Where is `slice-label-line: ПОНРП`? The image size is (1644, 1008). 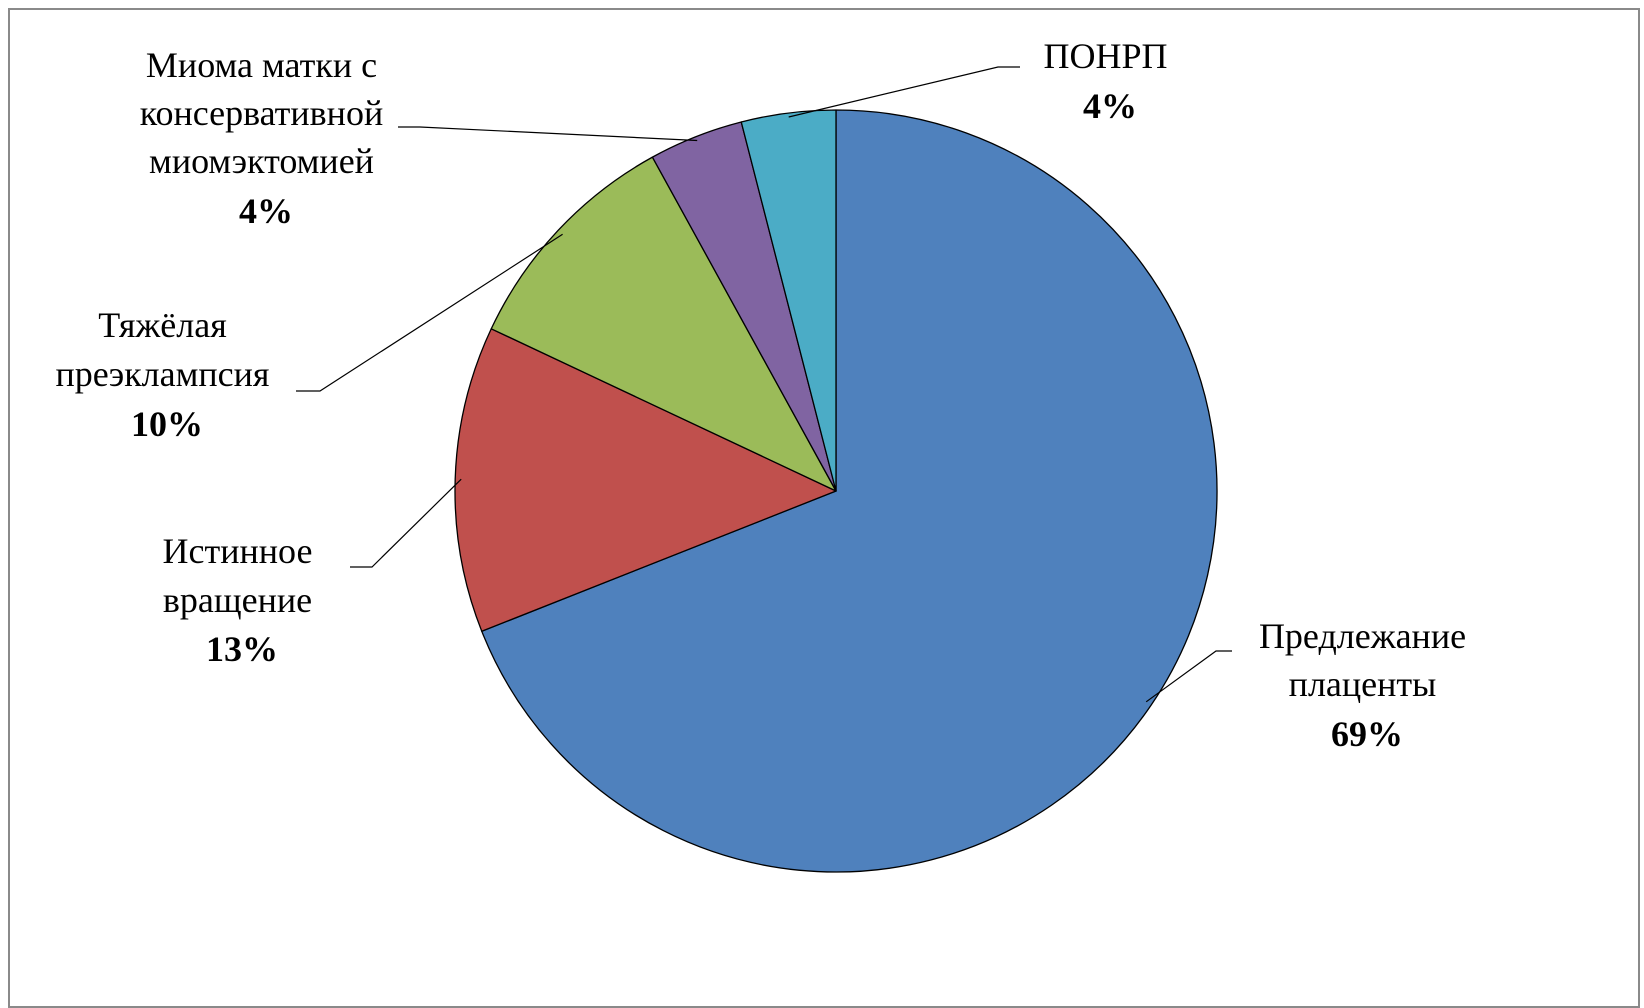
slice-label-line: ПОНРП is located at coordinates (1105, 56).